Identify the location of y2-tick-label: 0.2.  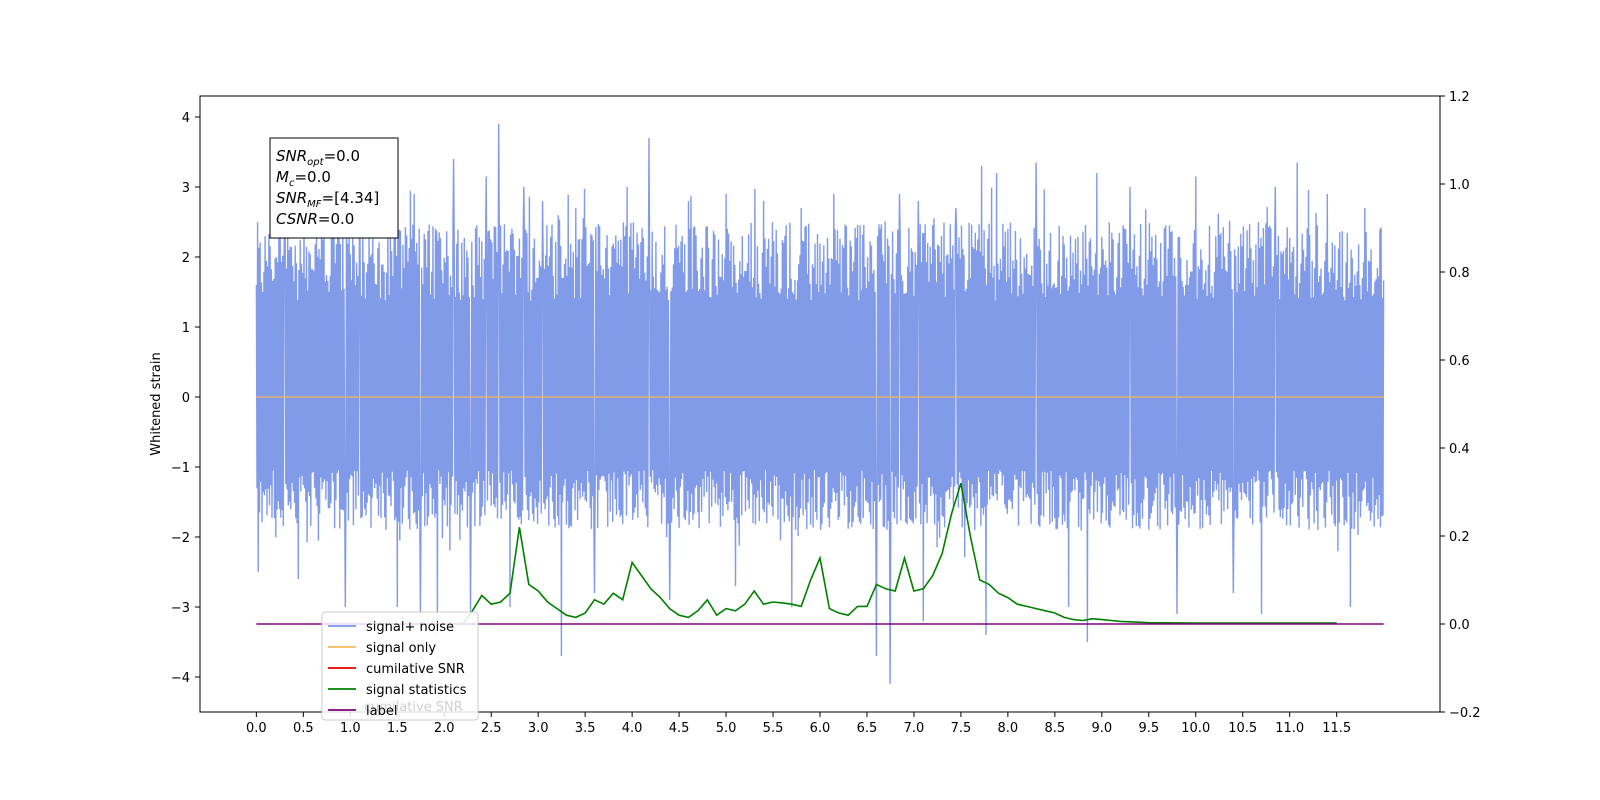
(1459, 537).